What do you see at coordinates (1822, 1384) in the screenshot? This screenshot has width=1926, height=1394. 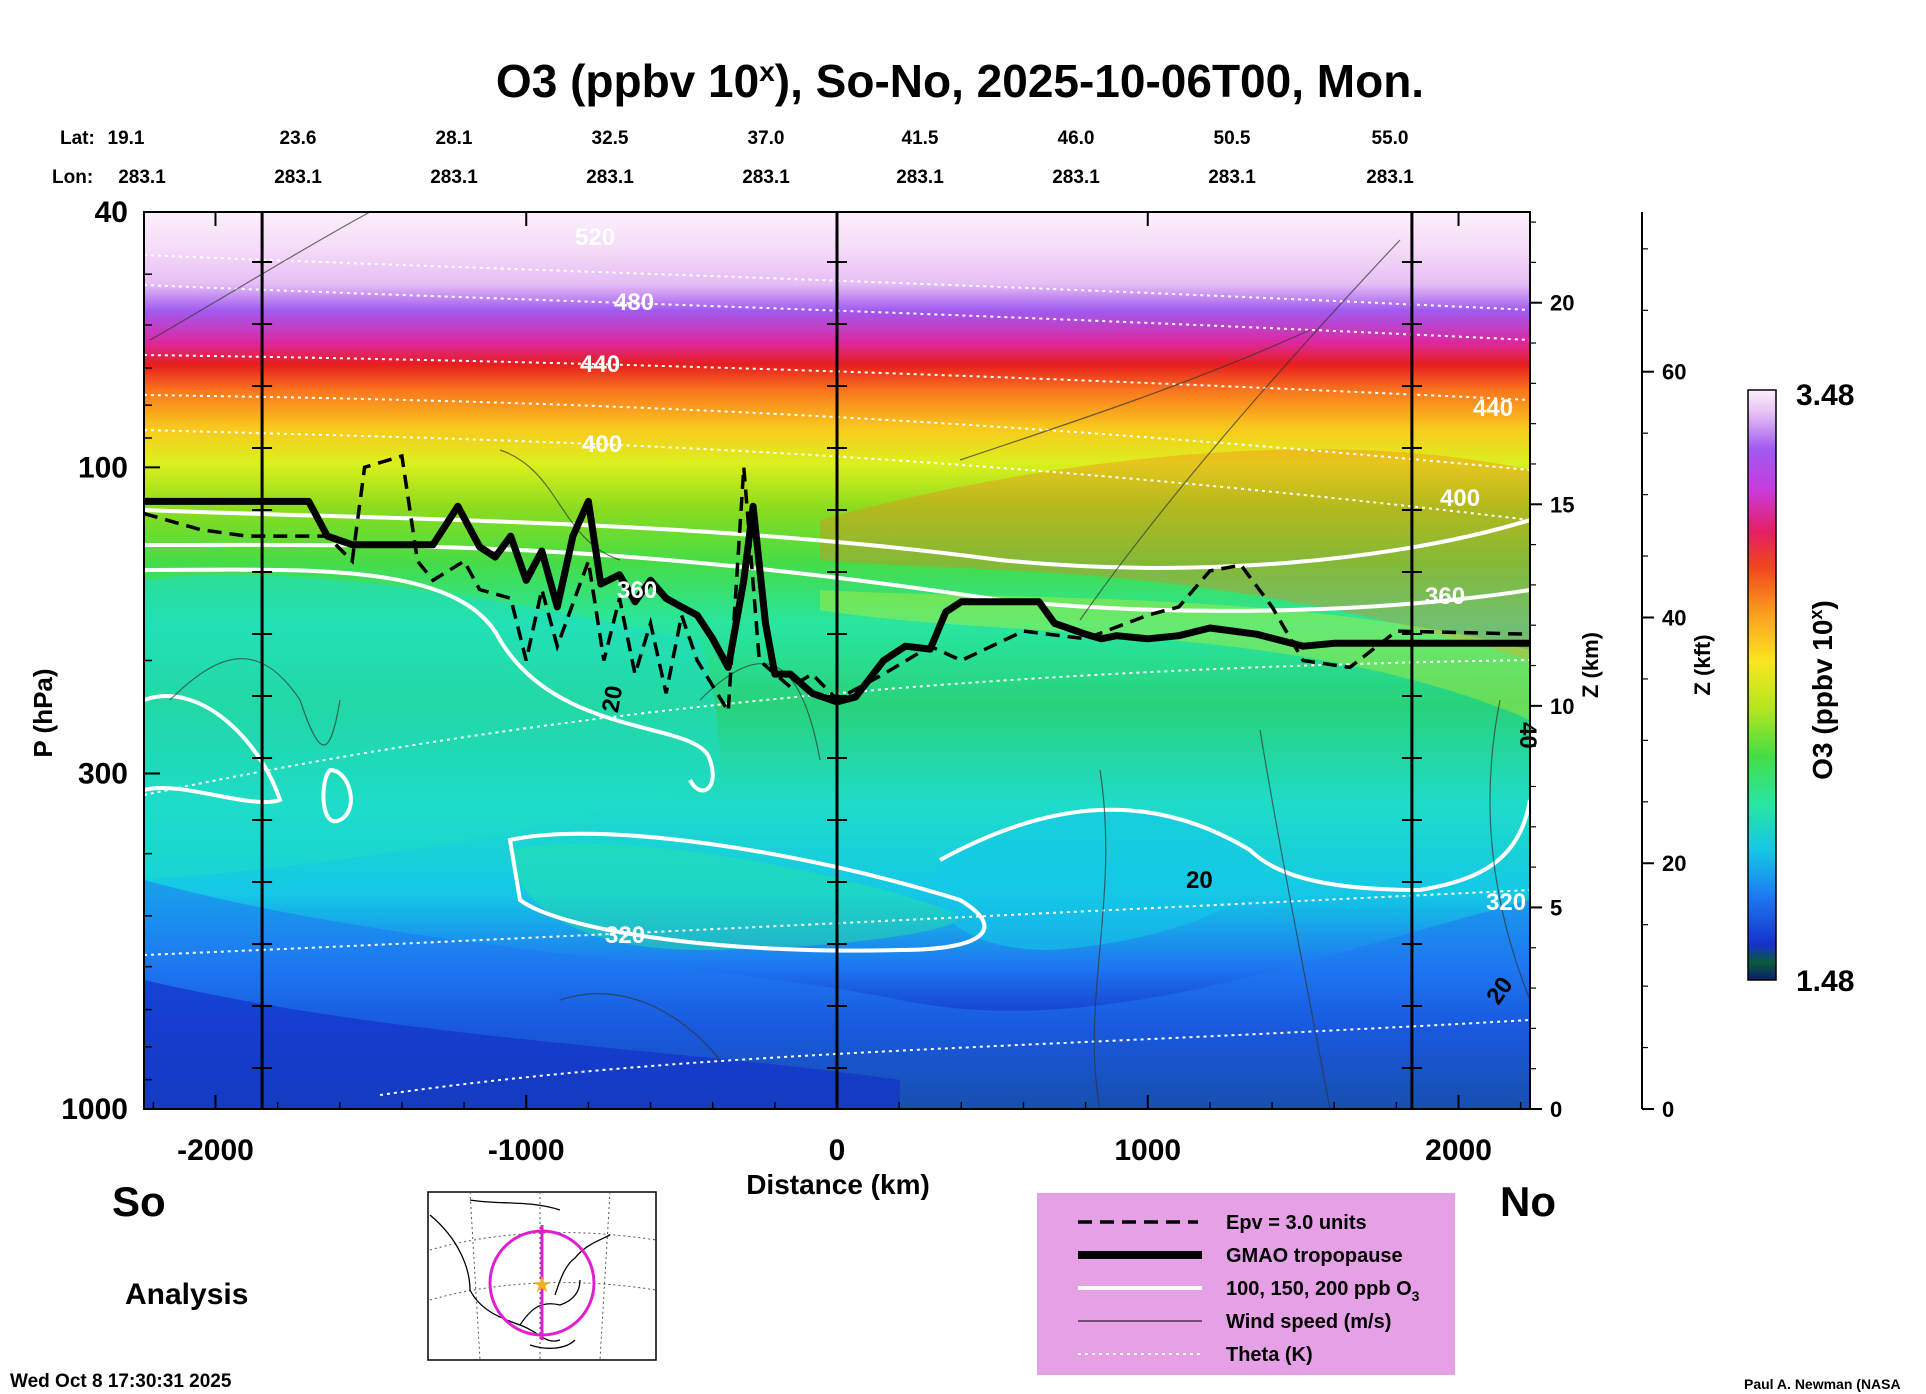 I see `author-credit: Paul A. Newman (NASA` at bounding box center [1822, 1384].